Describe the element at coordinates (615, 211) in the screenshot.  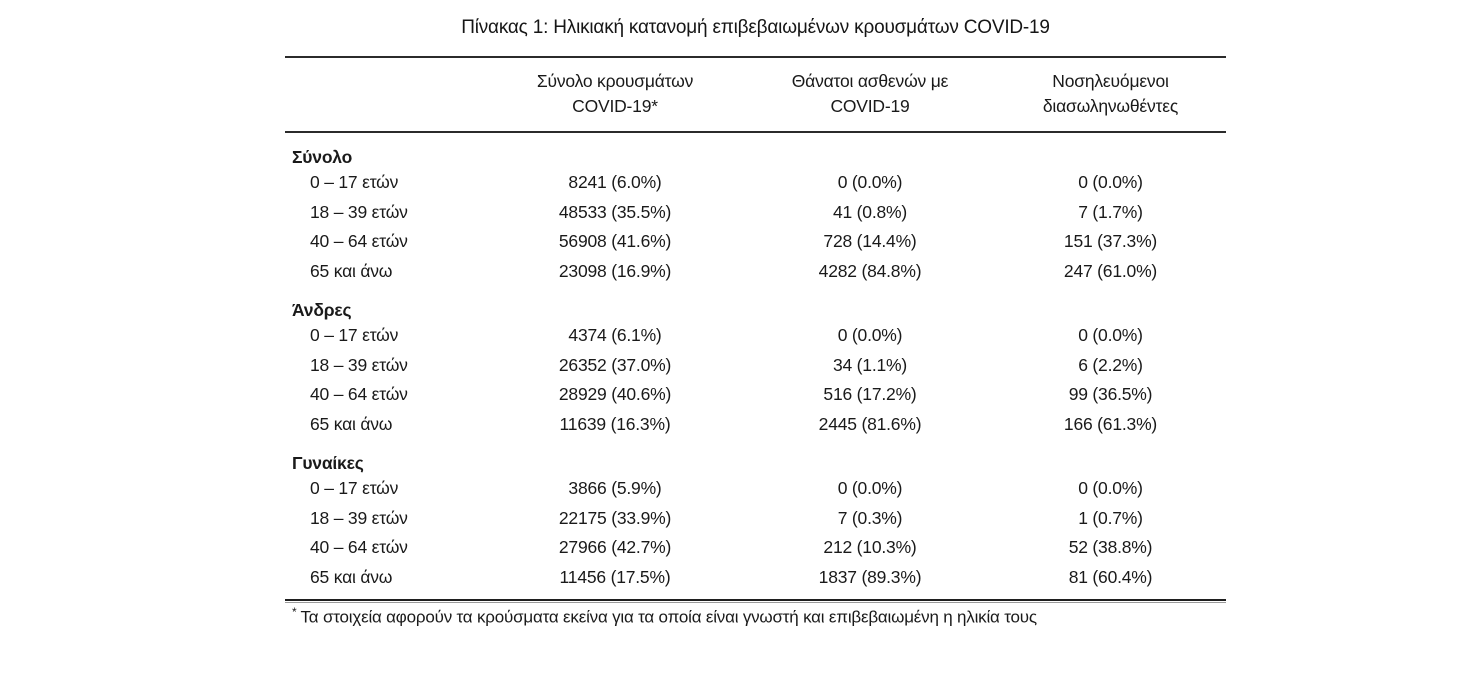
I see `cell-cases: 48533 (35.5%)` at that location.